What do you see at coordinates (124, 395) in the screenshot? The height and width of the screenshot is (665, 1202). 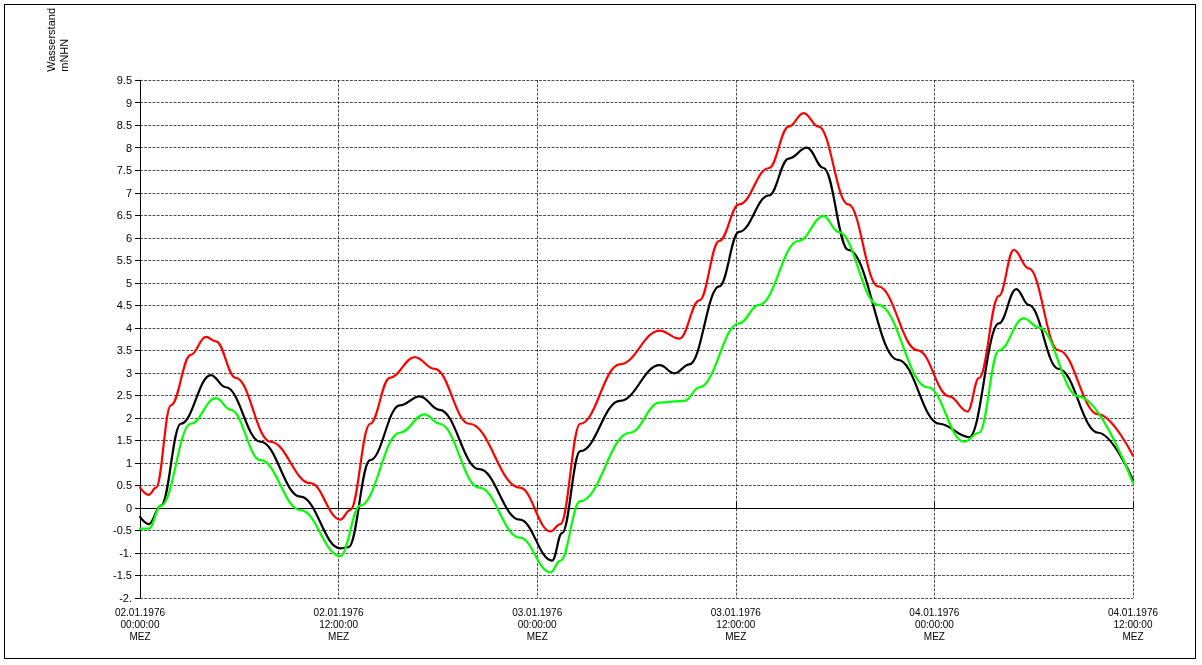 I see `y-tick-label: 2.5` at bounding box center [124, 395].